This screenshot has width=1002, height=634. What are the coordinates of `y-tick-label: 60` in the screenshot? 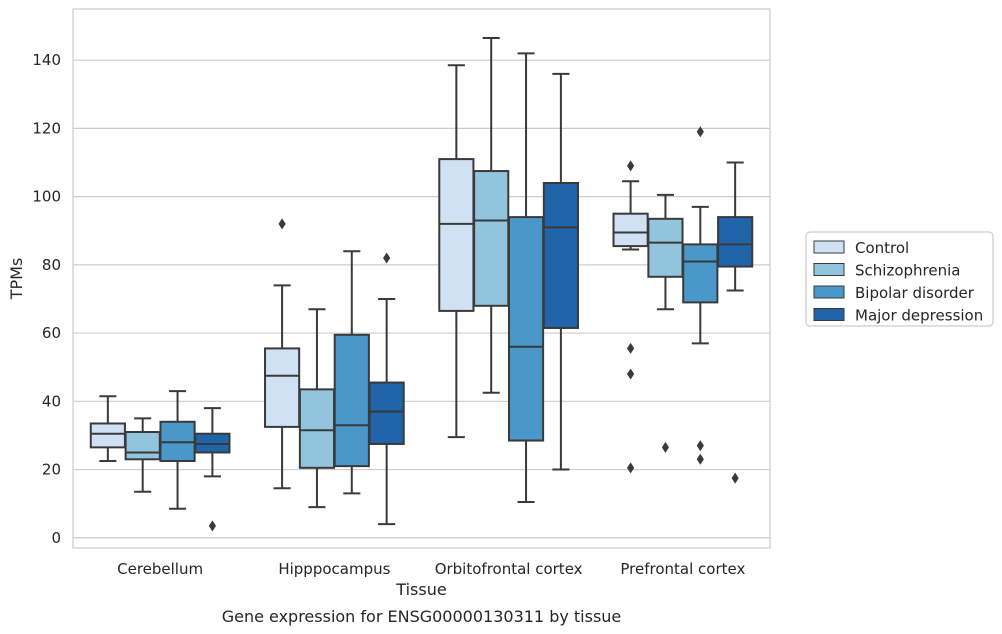 It's located at (51, 333).